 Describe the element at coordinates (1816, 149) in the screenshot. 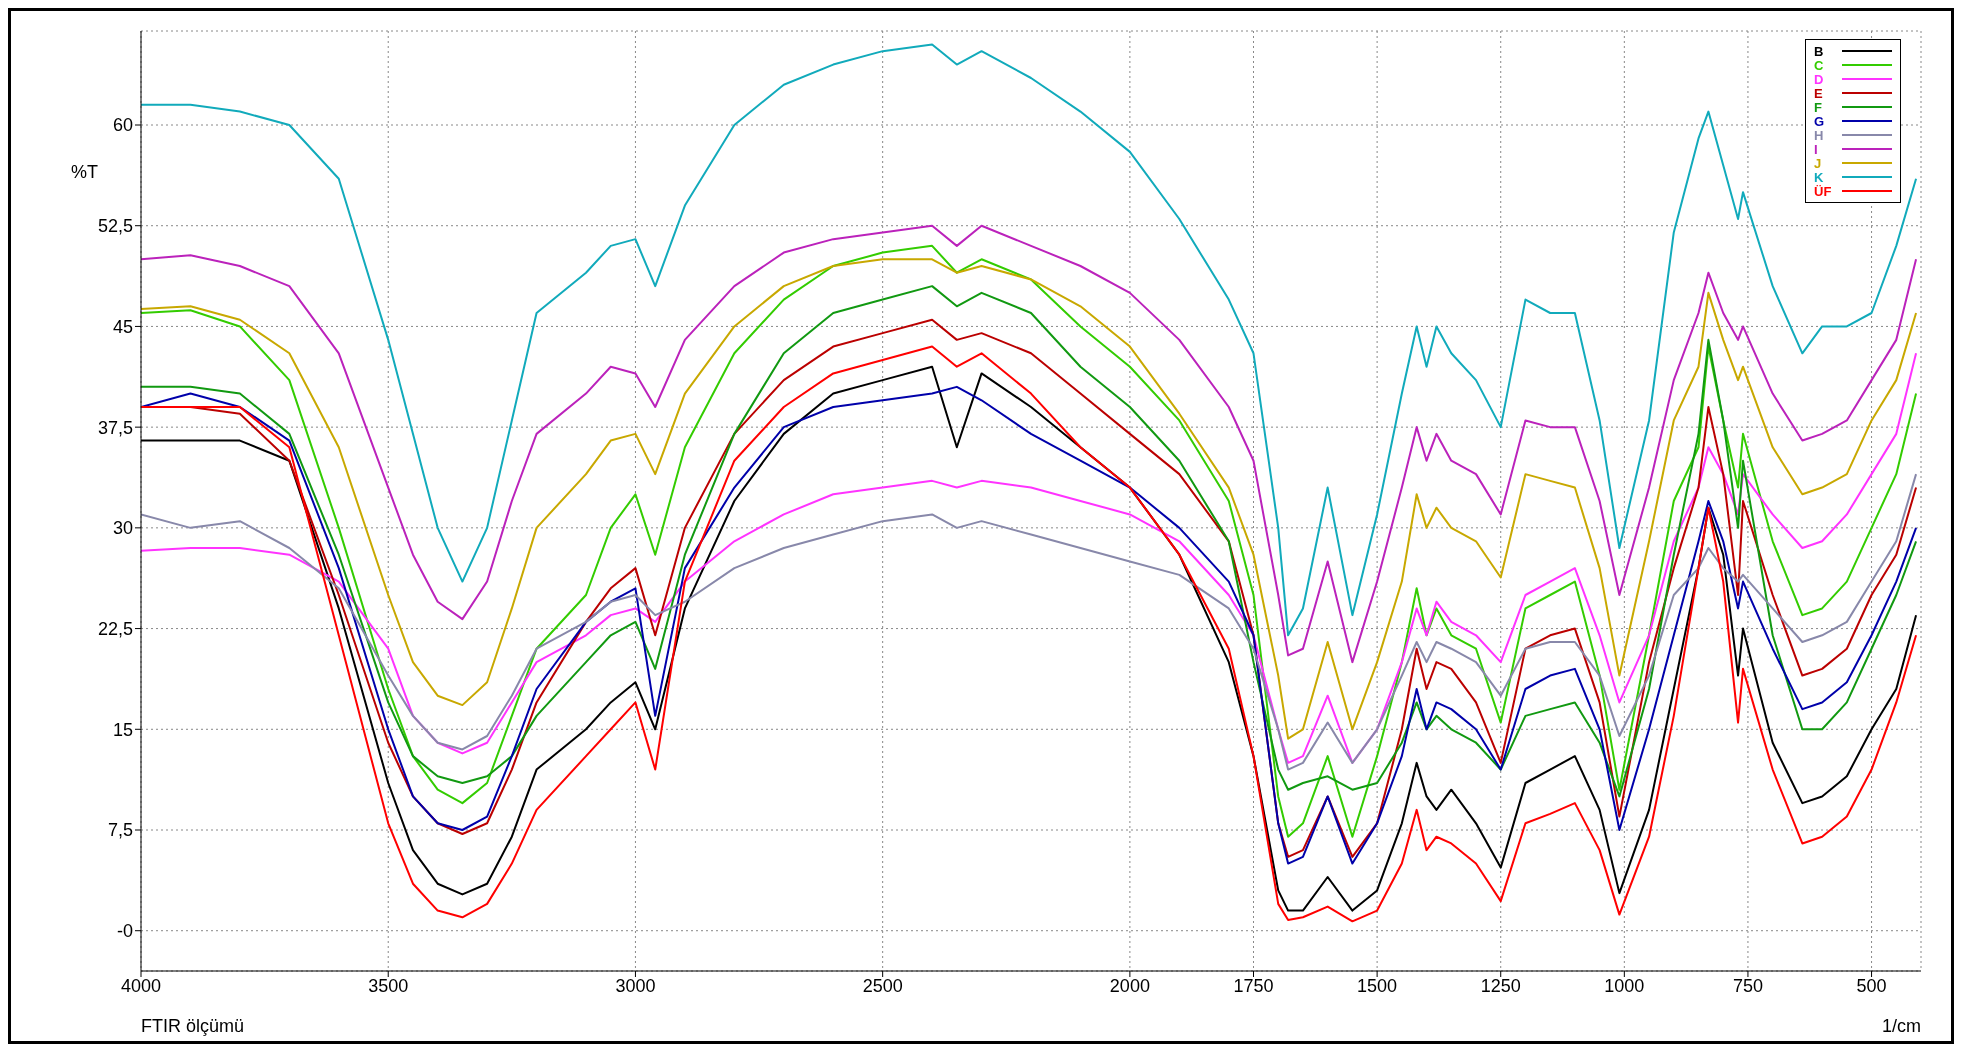

I see `legend-label: I` at that location.